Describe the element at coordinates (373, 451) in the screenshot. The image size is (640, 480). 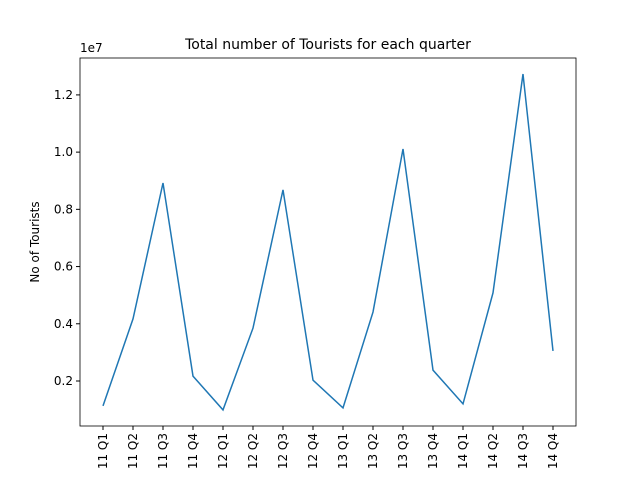
I see `x-tick-label: 13 Q2` at that location.